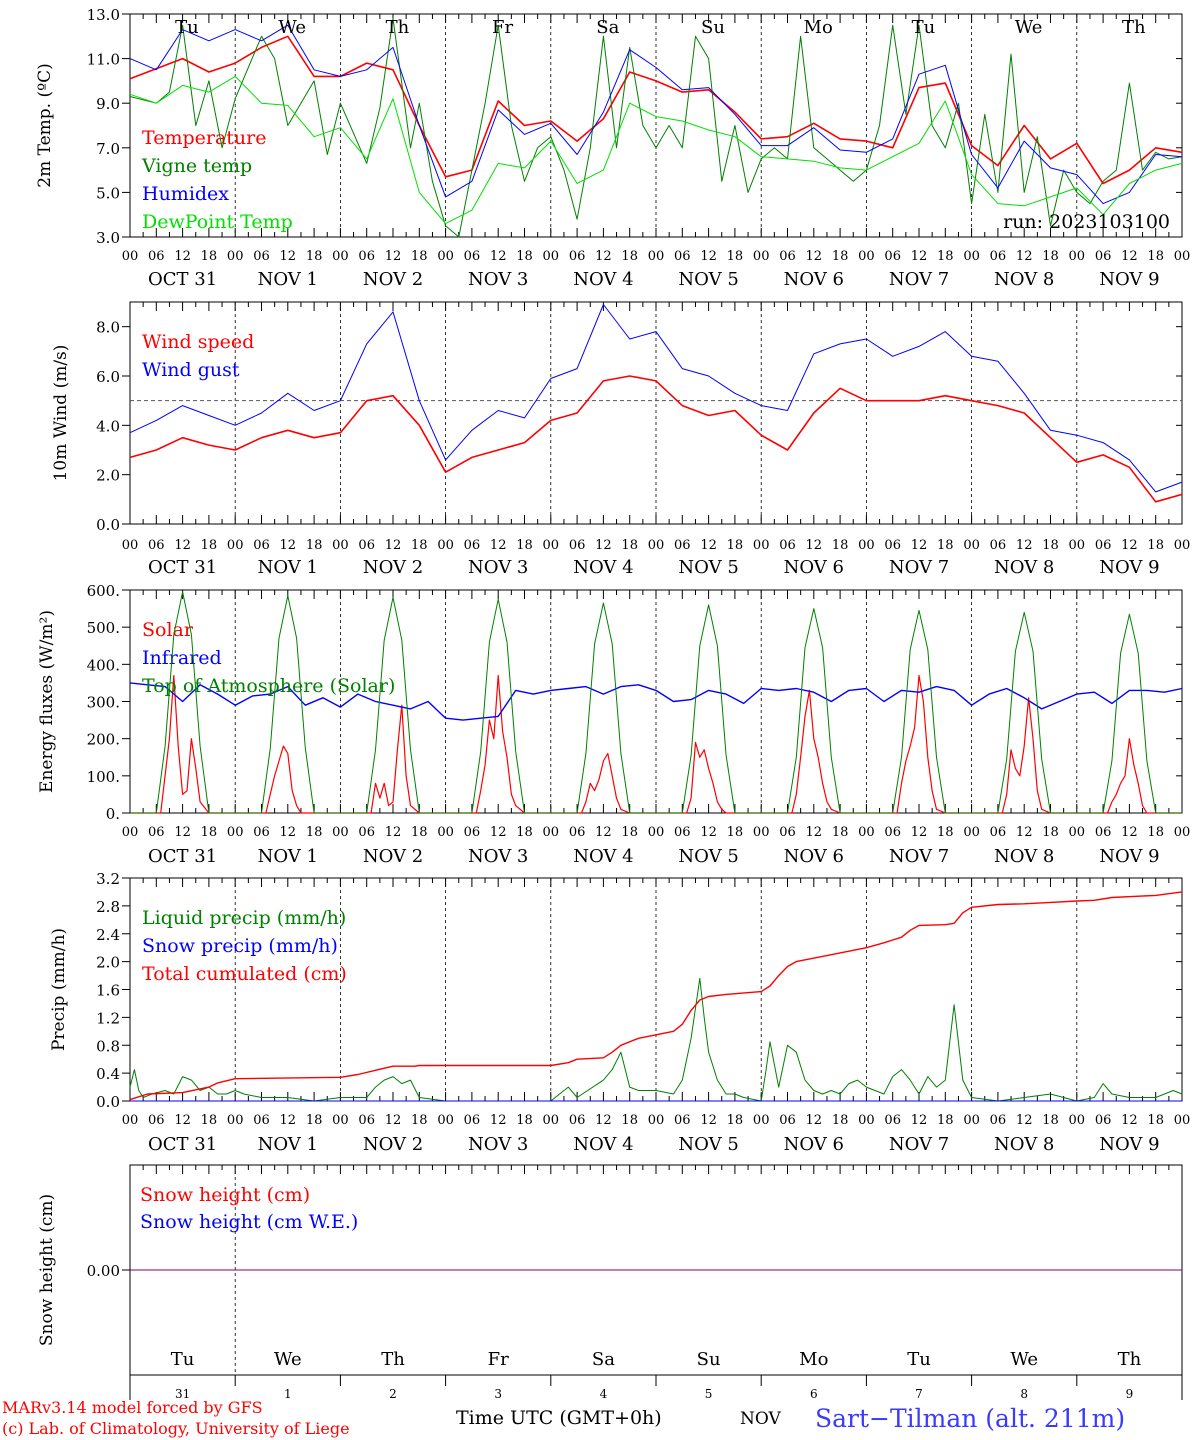 This screenshot has width=1194, height=1440. I want to click on y-tick-label: 13.0, so click(103, 15).